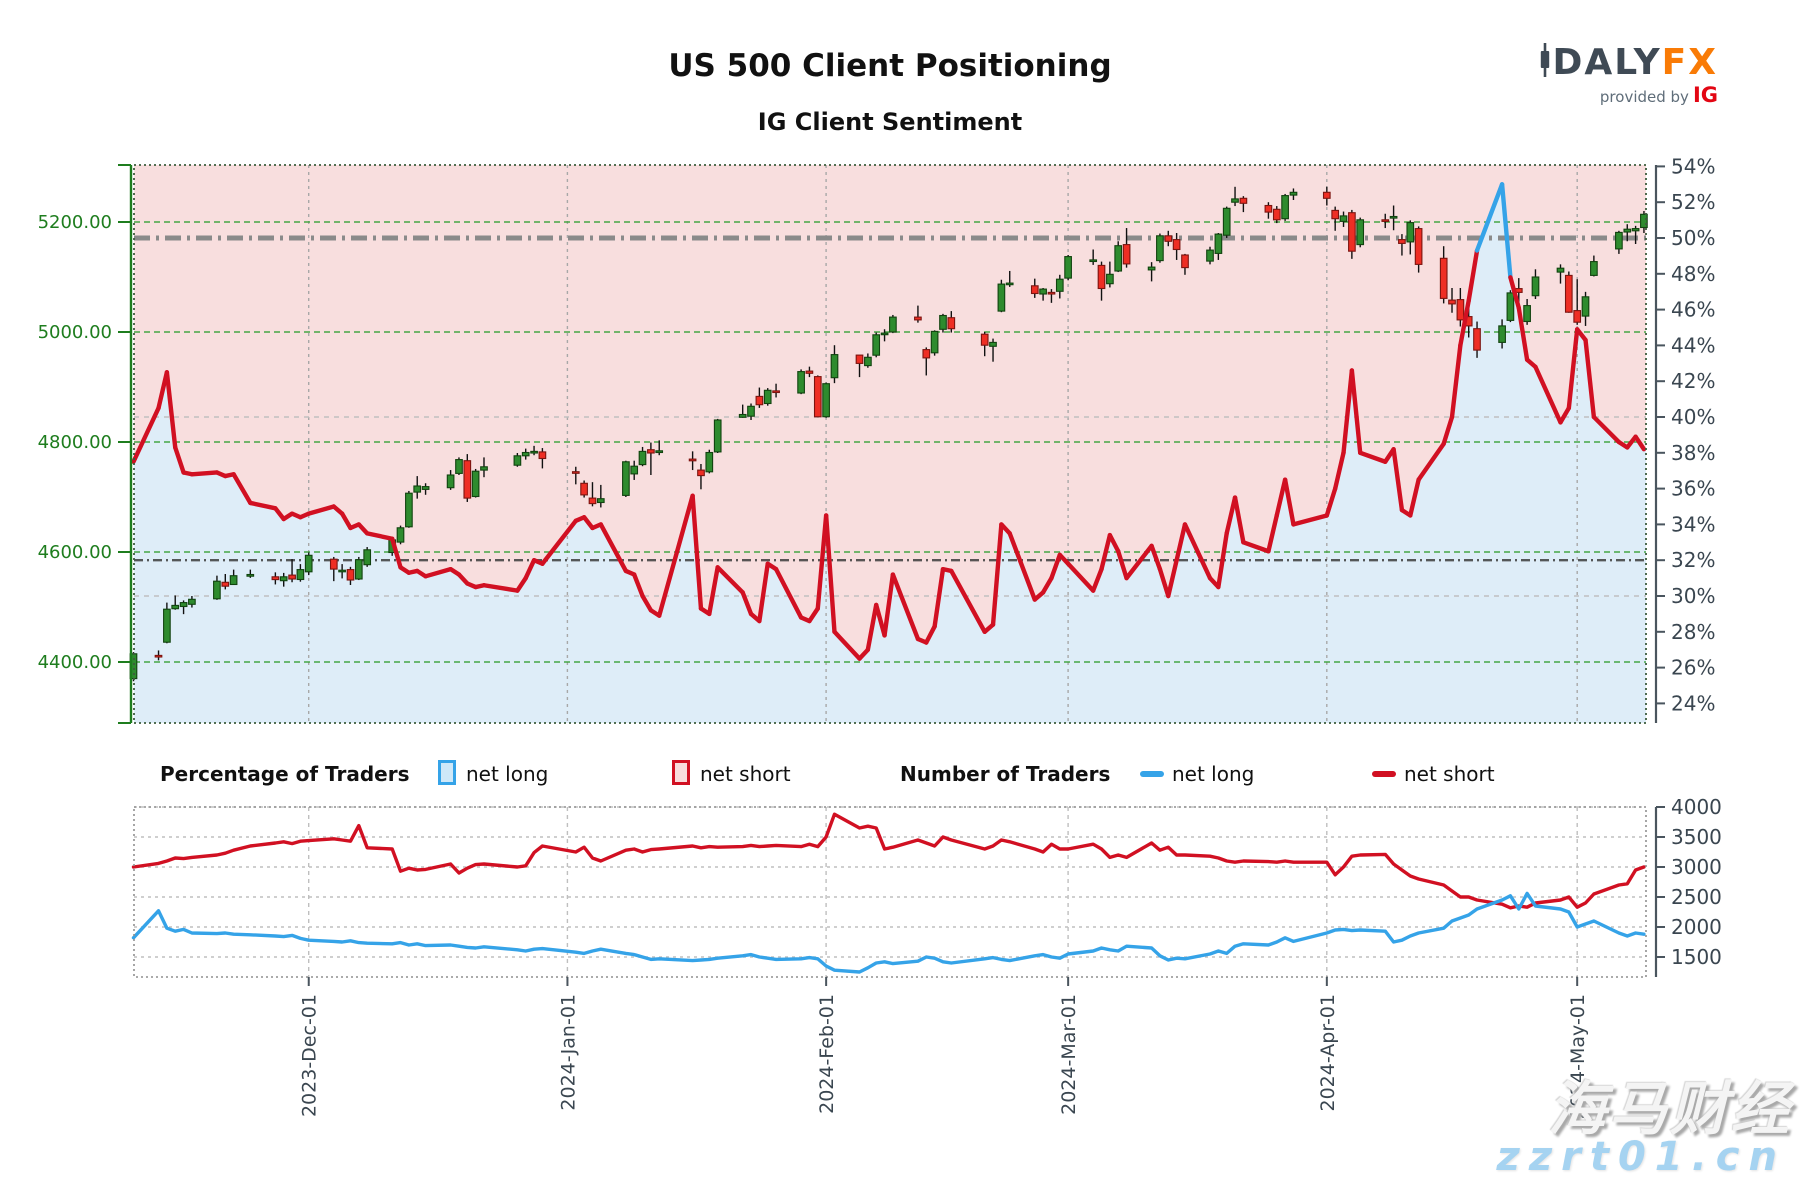 The height and width of the screenshot is (1200, 1800). Describe the element at coordinates (568, 1052) in the screenshot. I see `svg-text: 2024-Jan-01` at that location.